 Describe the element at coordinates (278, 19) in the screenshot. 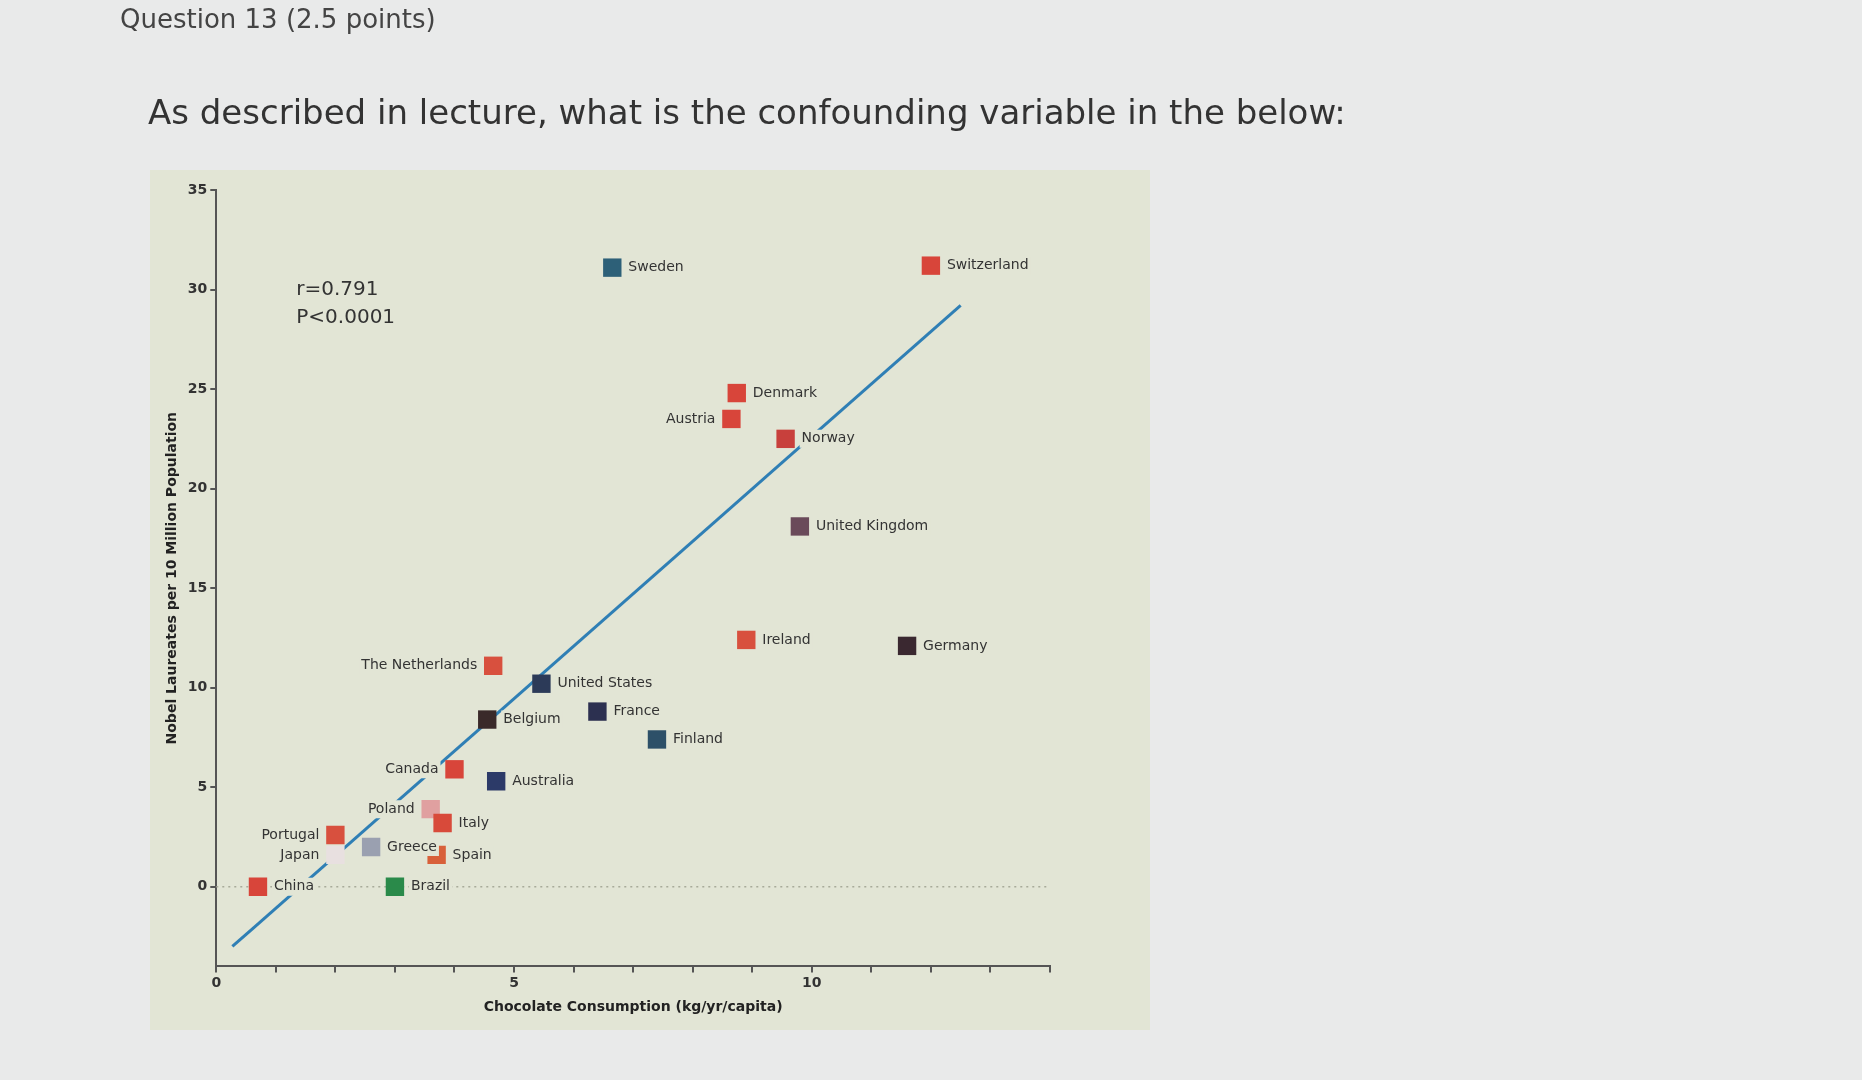

I see `chart-subtitle: Question 13 (2.5 points)` at that location.